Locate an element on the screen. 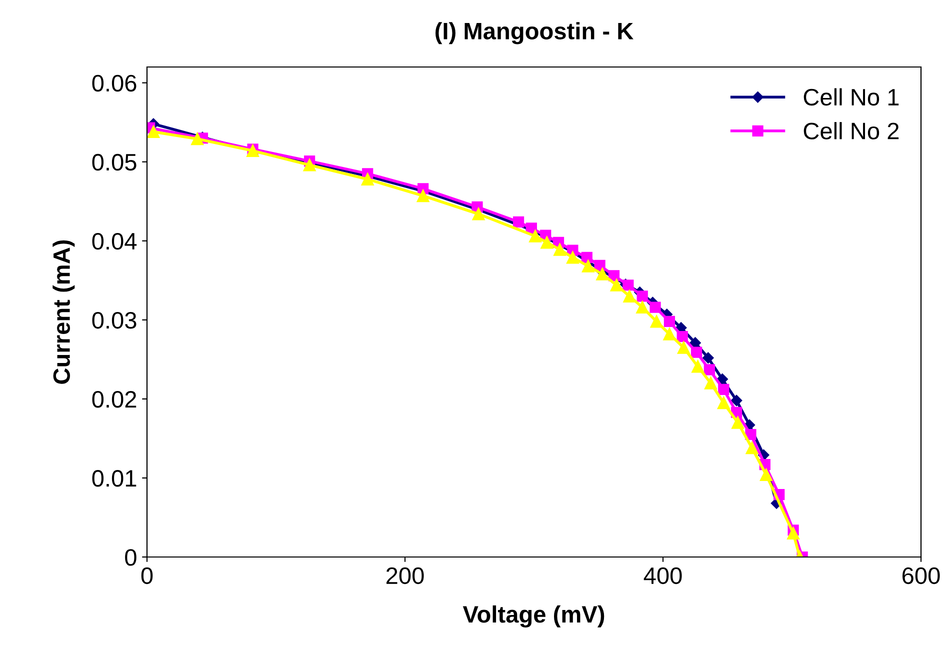 The image size is (949, 666). y-axis-title: Current (mA) is located at coordinates (63, 312).